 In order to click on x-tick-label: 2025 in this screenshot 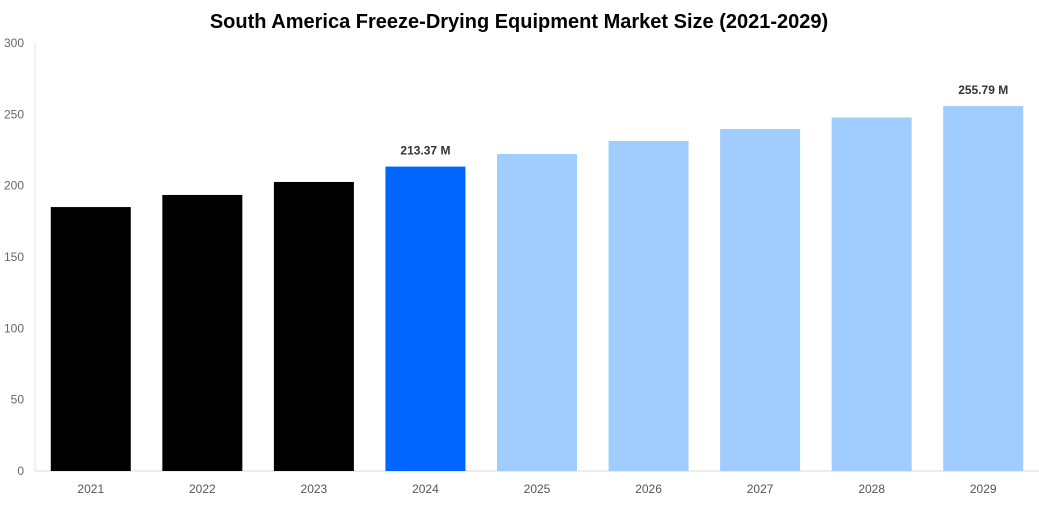, I will do `click(537, 489)`.